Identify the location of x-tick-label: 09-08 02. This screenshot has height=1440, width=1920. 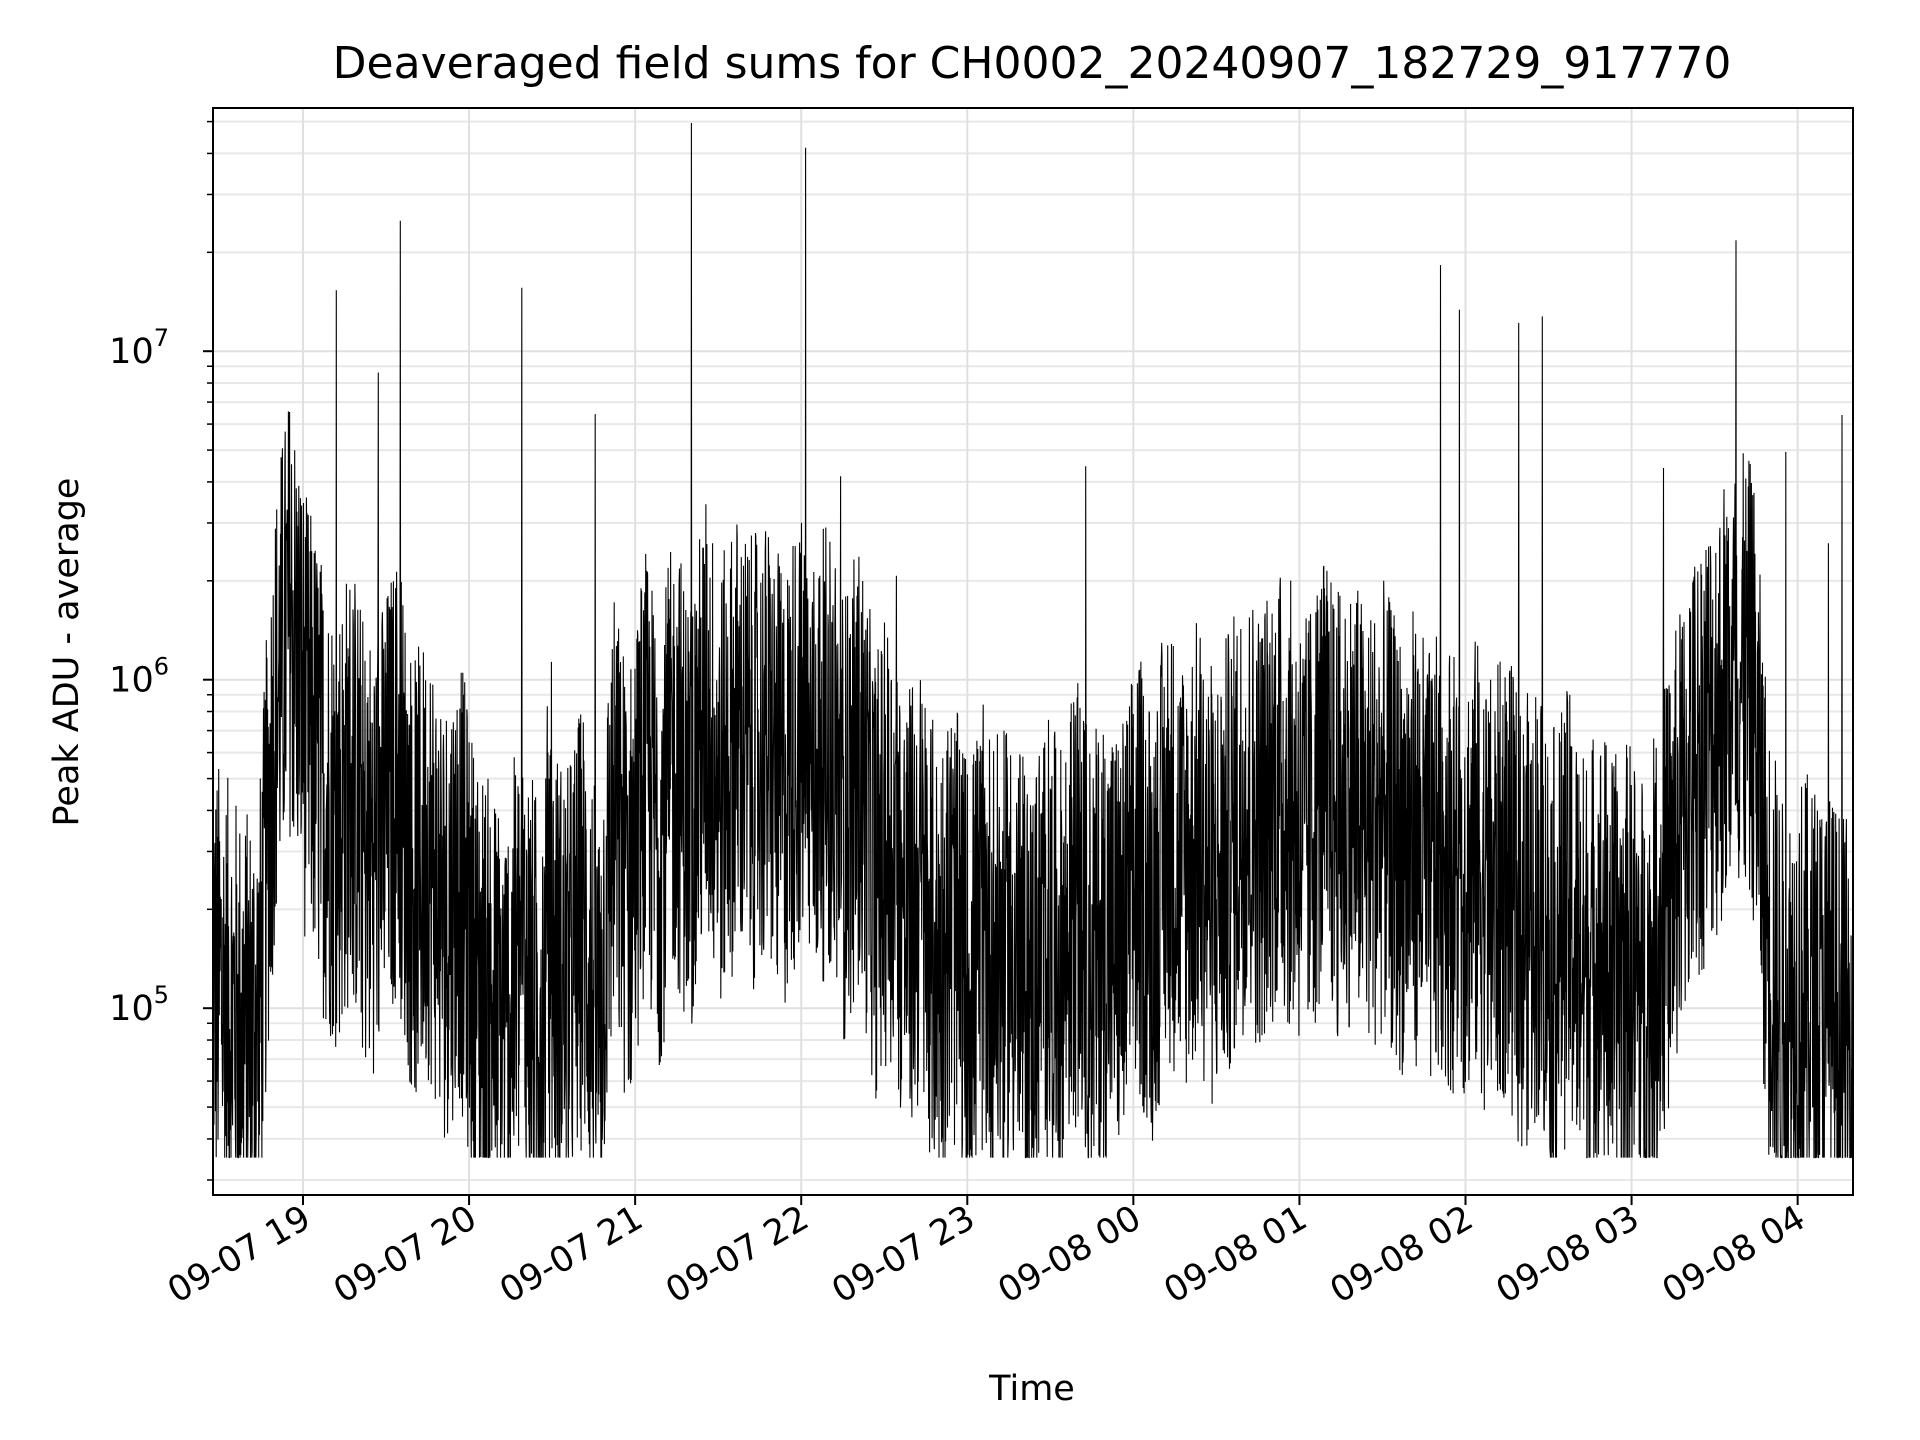
(1402, 1254).